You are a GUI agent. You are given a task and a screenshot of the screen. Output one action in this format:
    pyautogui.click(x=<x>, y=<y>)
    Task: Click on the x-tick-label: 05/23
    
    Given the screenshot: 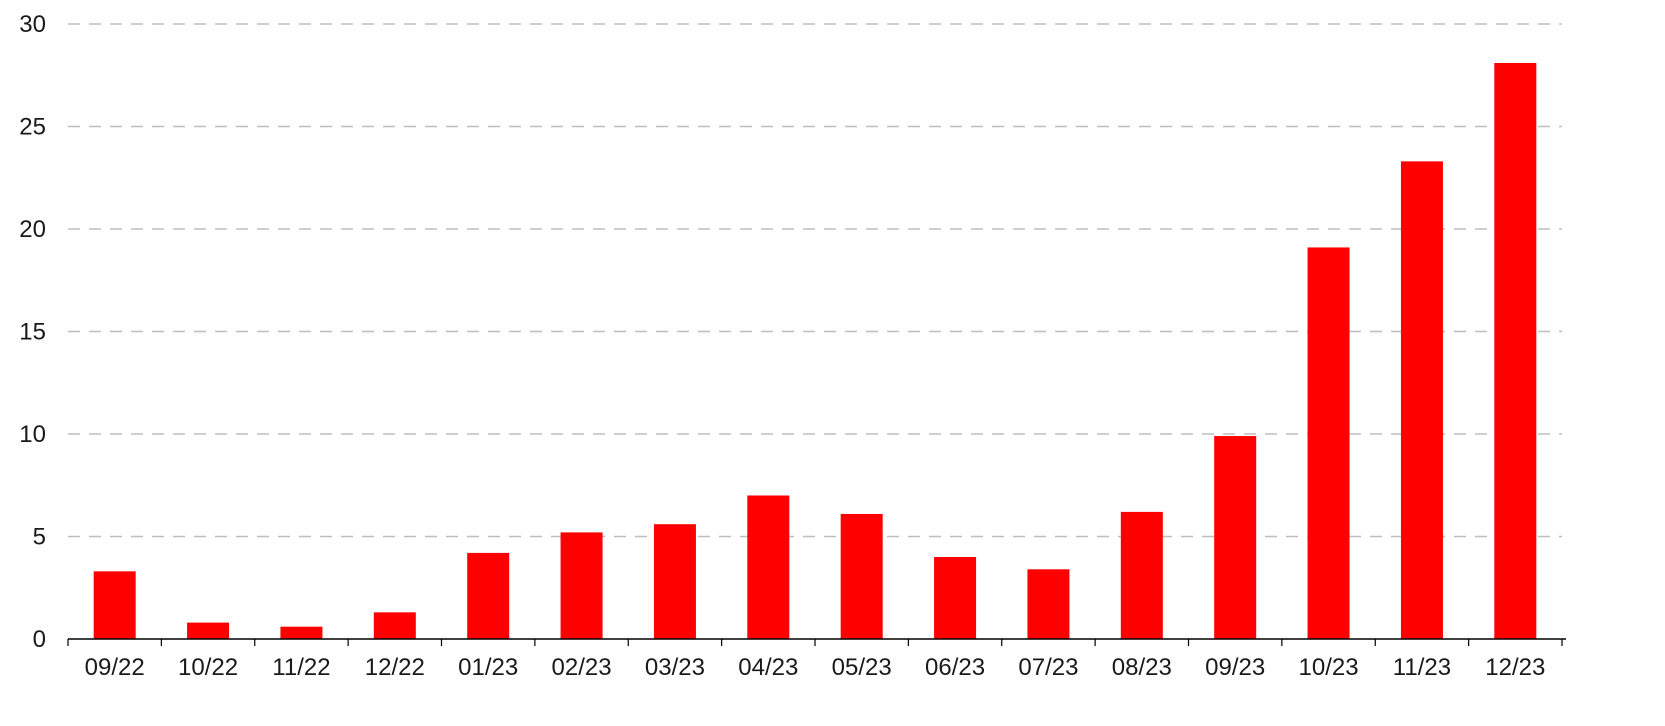 What is the action you would take?
    pyautogui.click(x=862, y=667)
    